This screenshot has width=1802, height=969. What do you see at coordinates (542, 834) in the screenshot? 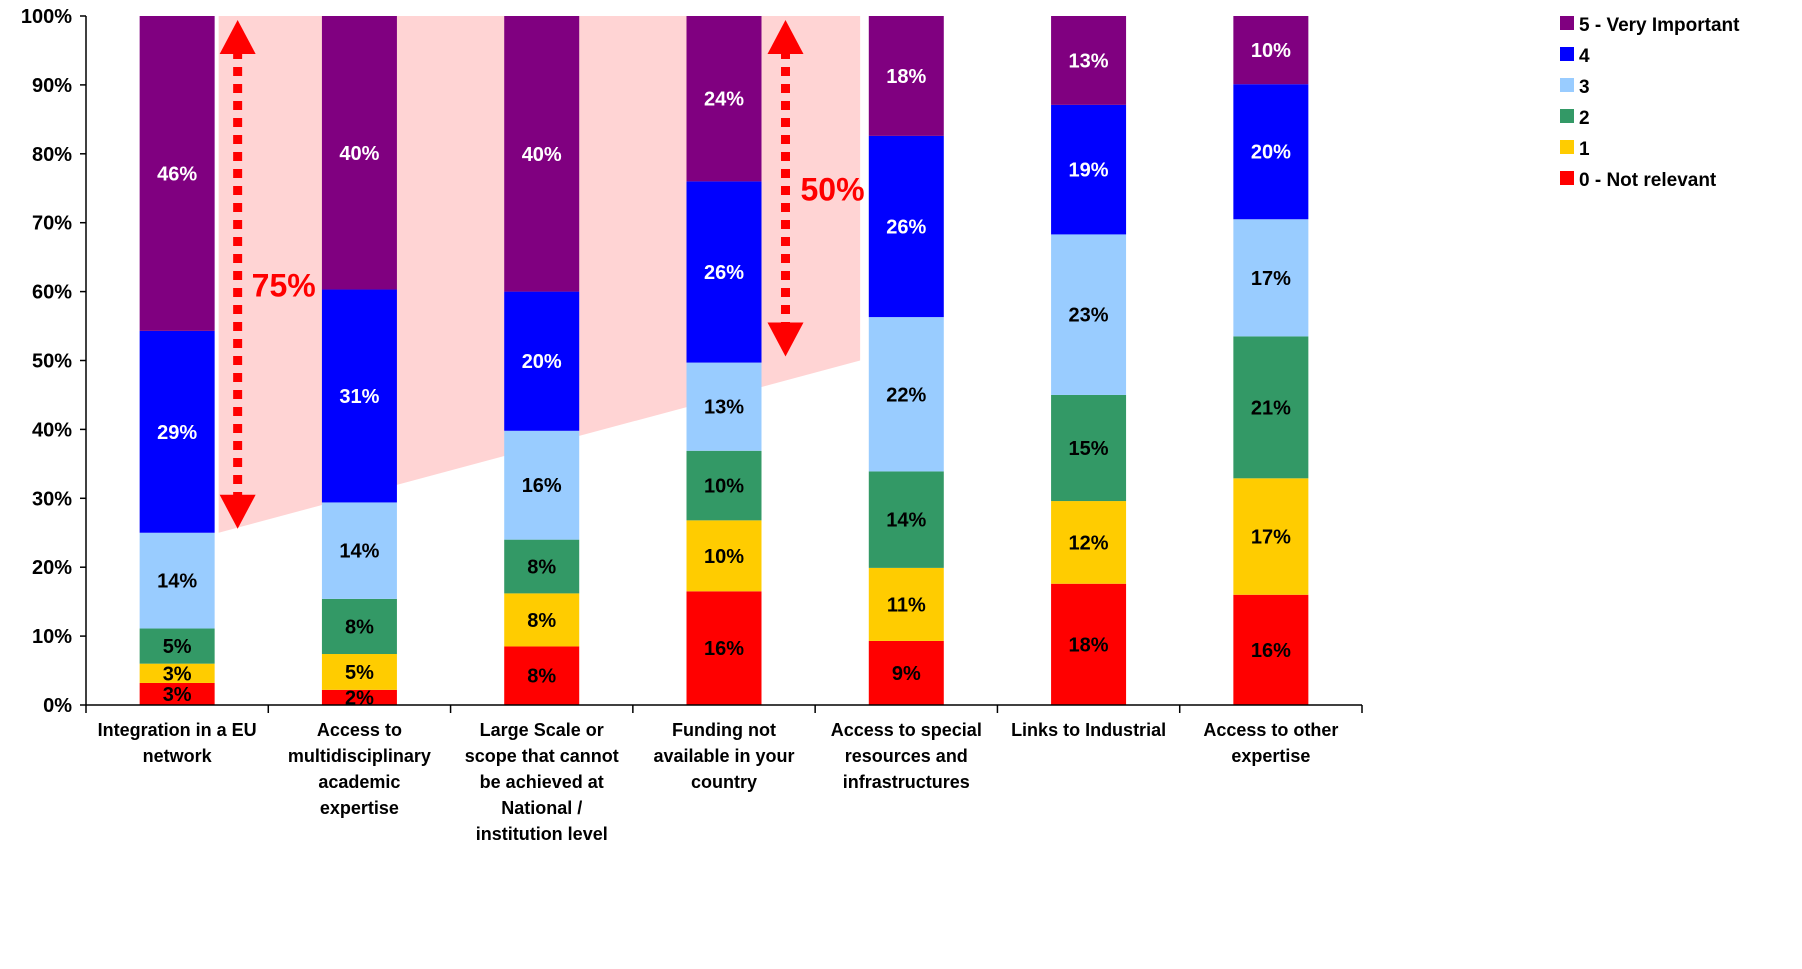
I see `category-label-2: institution level` at bounding box center [542, 834].